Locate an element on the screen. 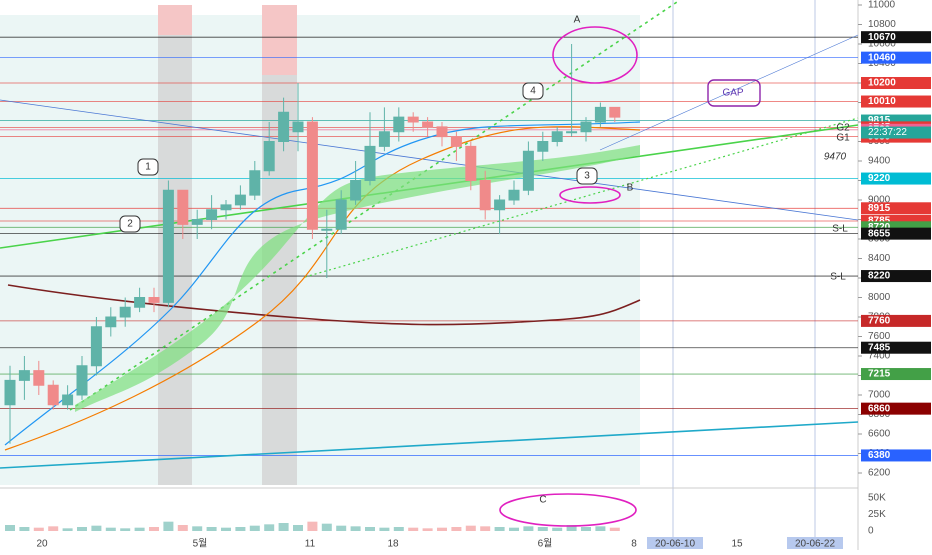  x-tick-label: 6월 is located at coordinates (545, 544).